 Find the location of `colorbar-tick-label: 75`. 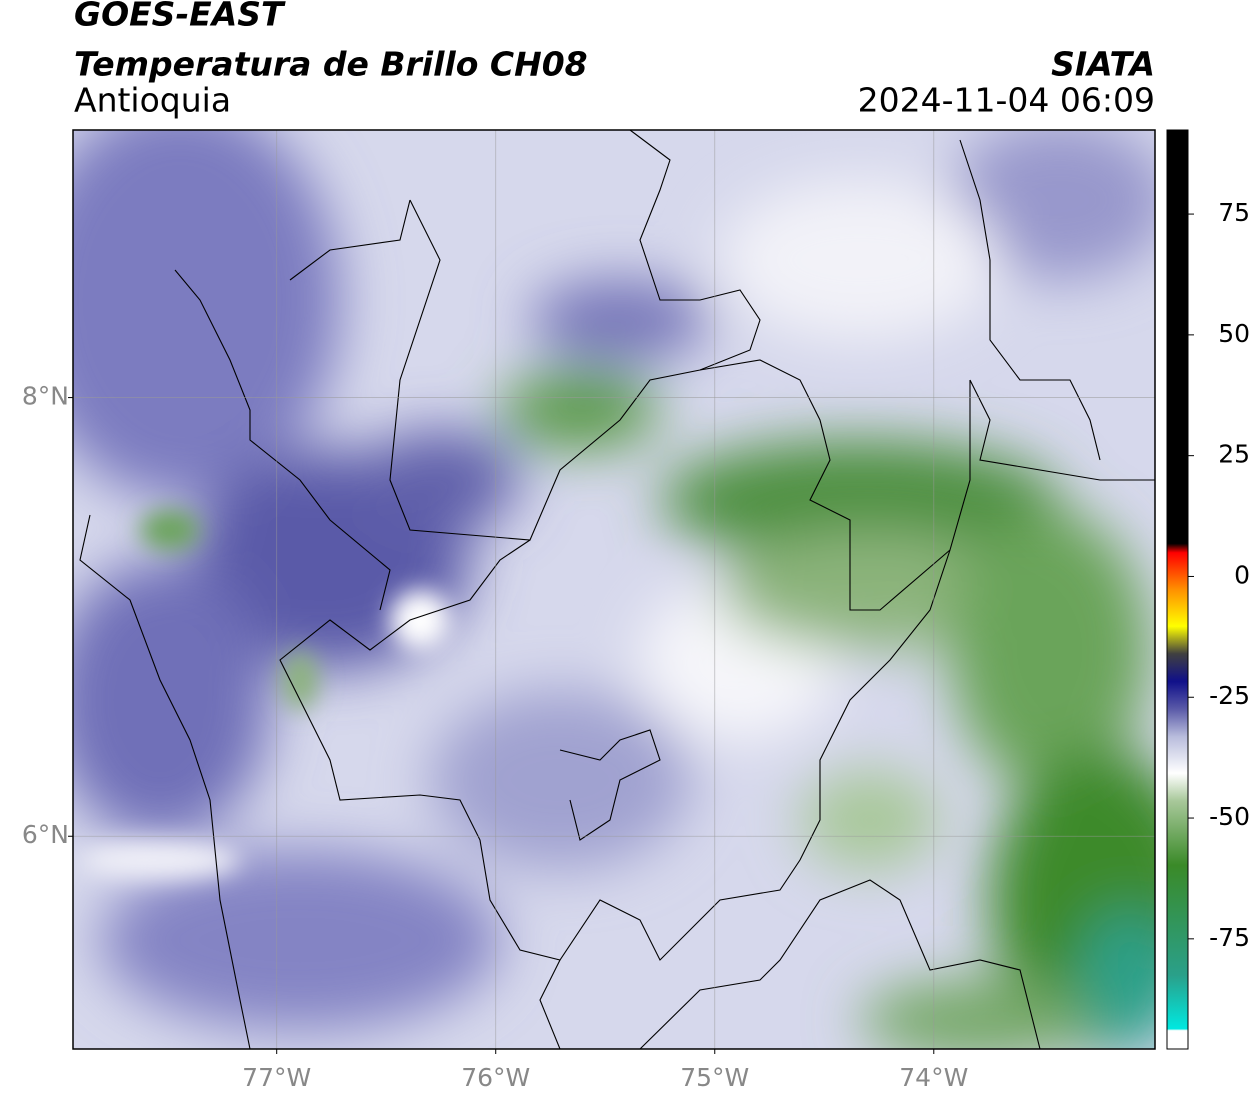

colorbar-tick-label: 75 is located at coordinates (1234, 212).